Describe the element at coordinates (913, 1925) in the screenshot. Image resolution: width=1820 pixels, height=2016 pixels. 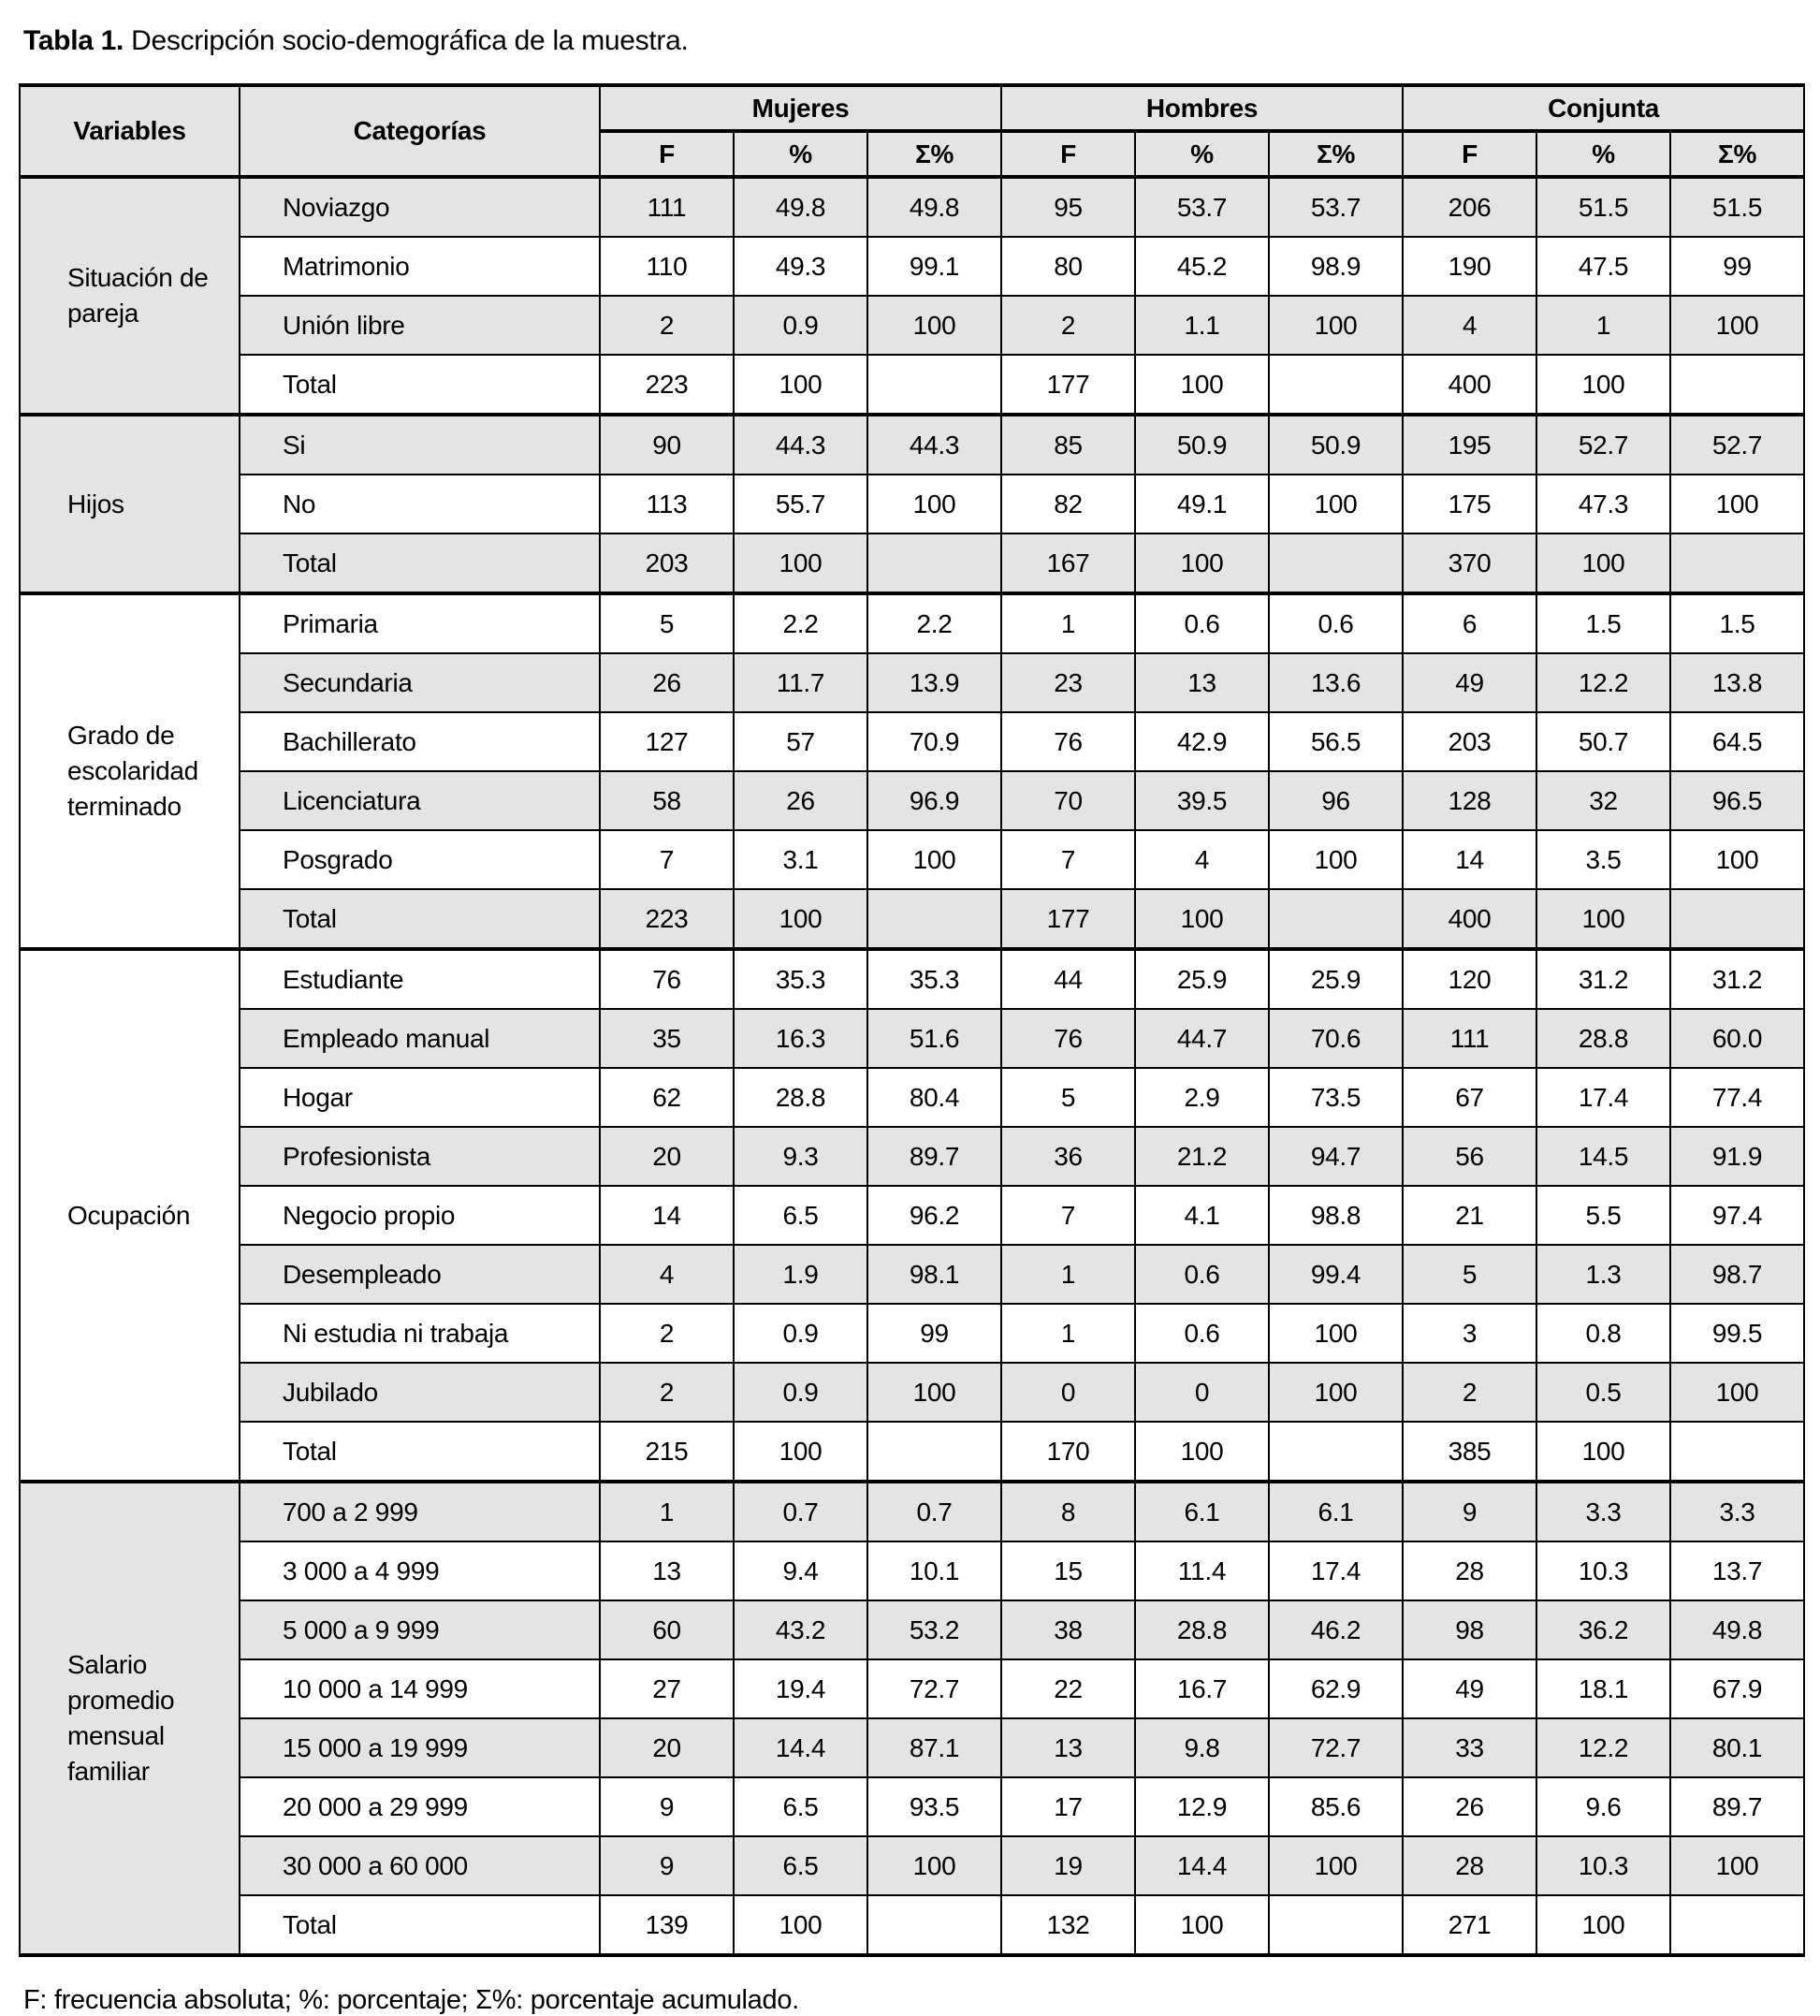
I see `table-row: Total 139 100 132 100 271 100` at that location.